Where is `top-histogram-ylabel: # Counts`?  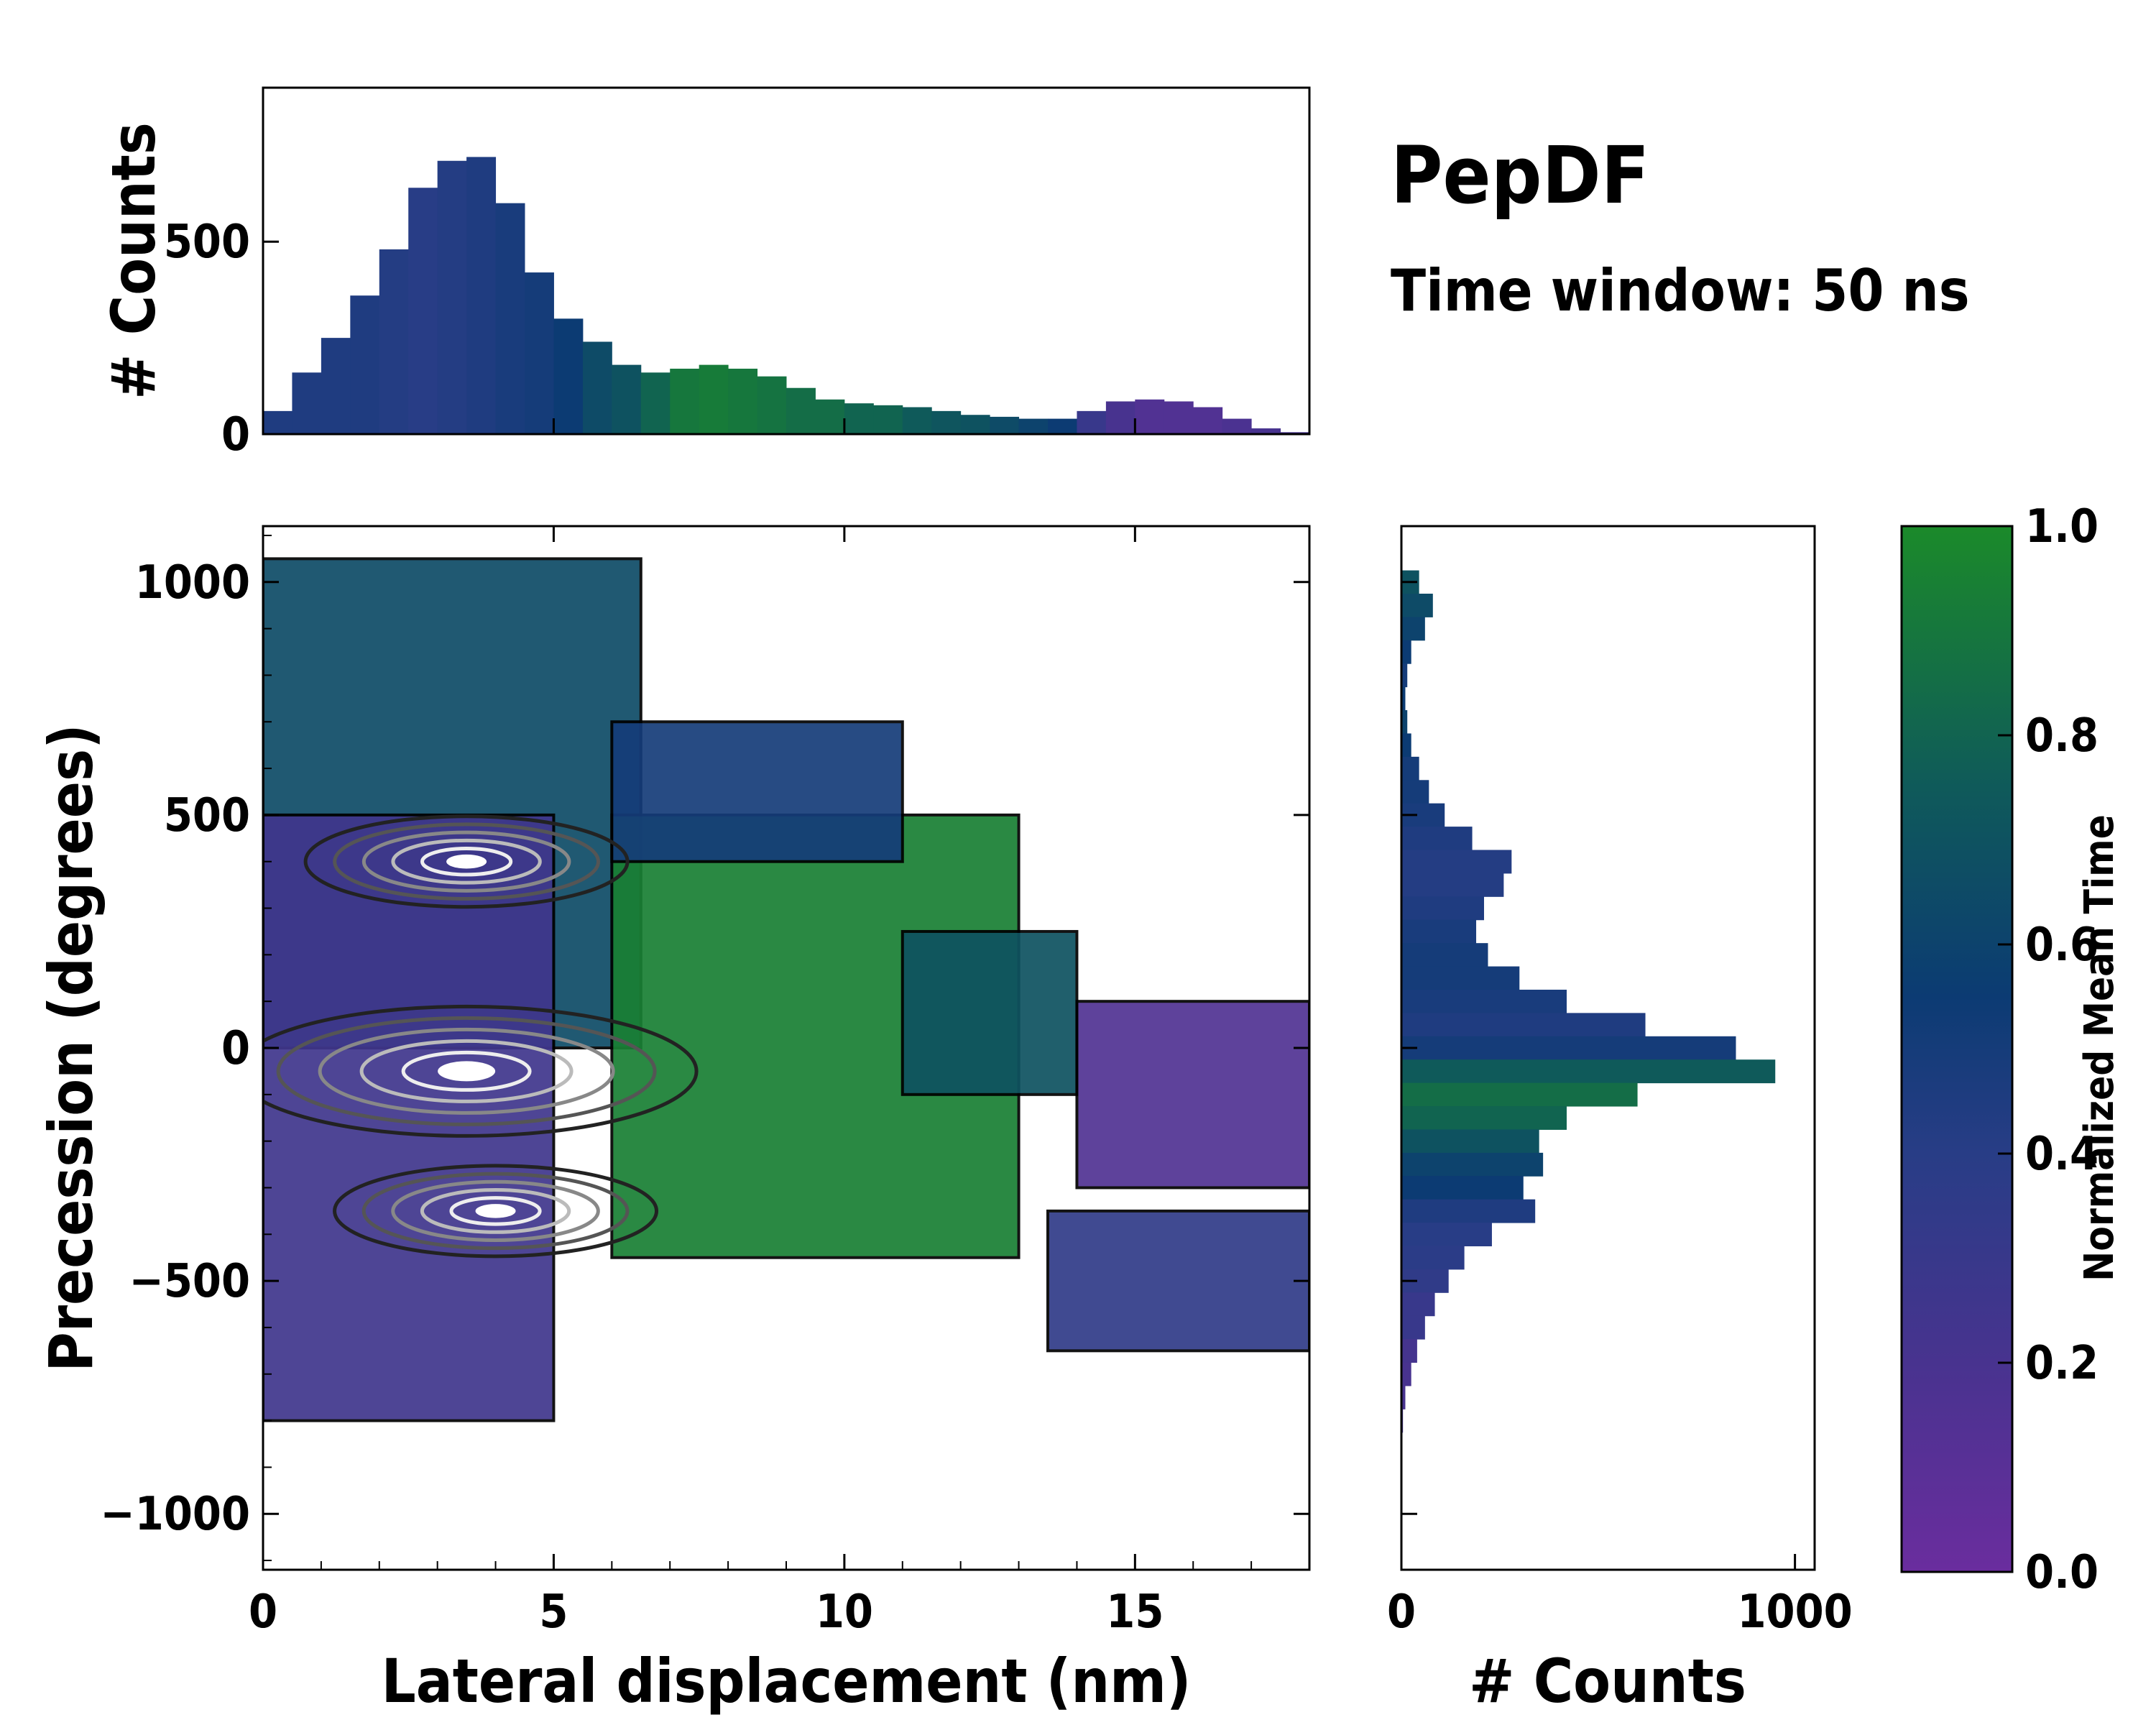
top-histogram-ylabel: # Counts is located at coordinates (133, 261).